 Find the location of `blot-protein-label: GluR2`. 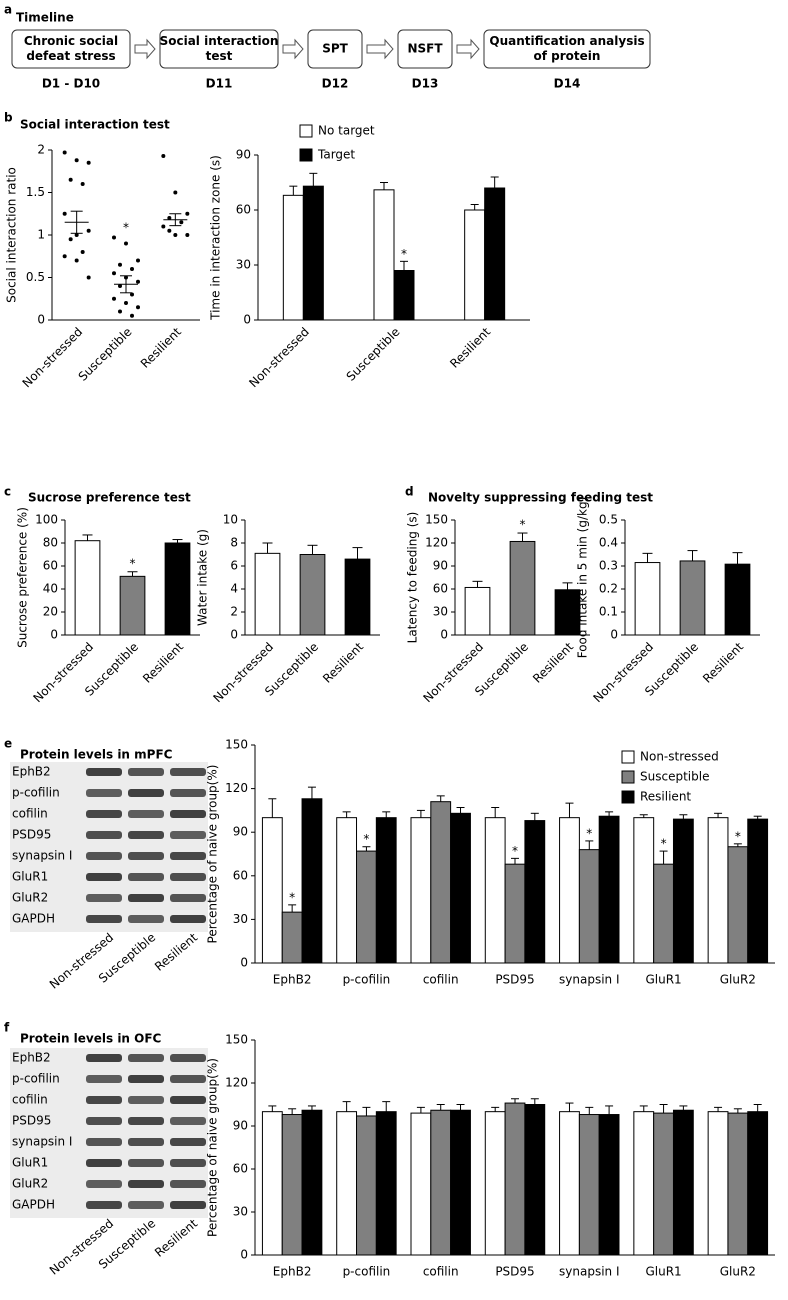

blot-protein-label: GluR2 is located at coordinates (30, 1184).